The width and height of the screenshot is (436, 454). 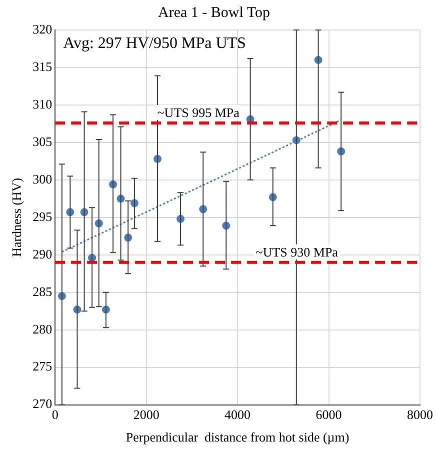 What do you see at coordinates (198, 112) in the screenshot?
I see `ref-line-label: ~UTS 995 MPa` at bounding box center [198, 112].